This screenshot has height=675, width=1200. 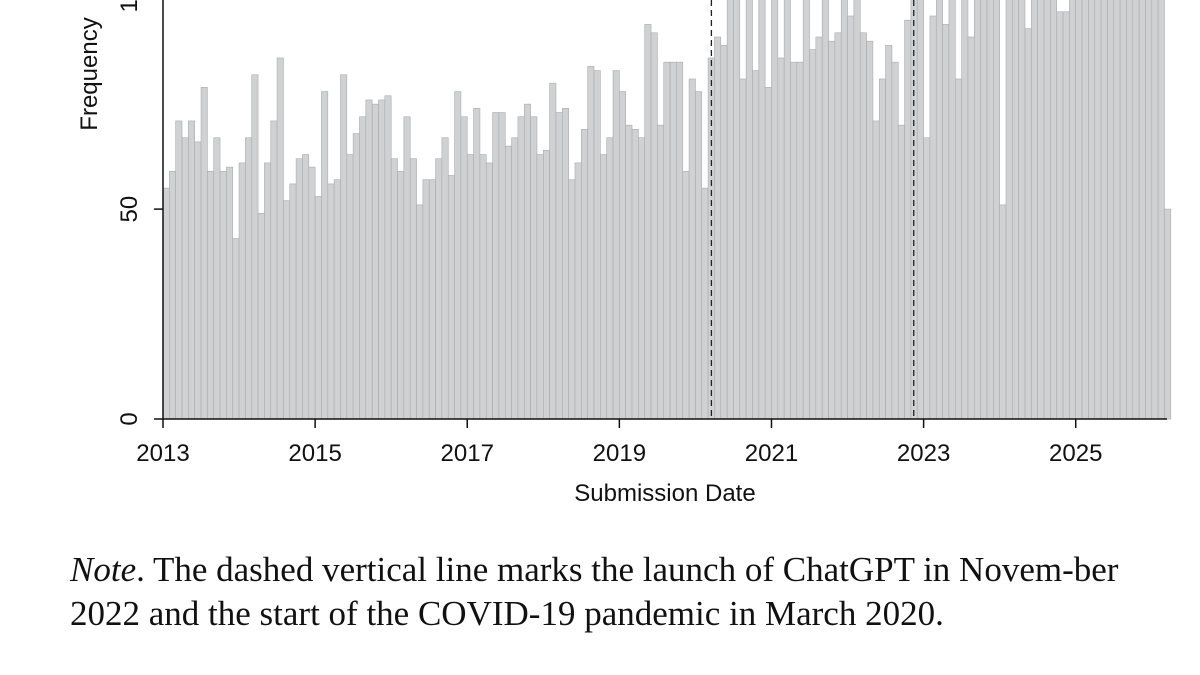 I want to click on x-tick-label: 2013, so click(x=162, y=453).